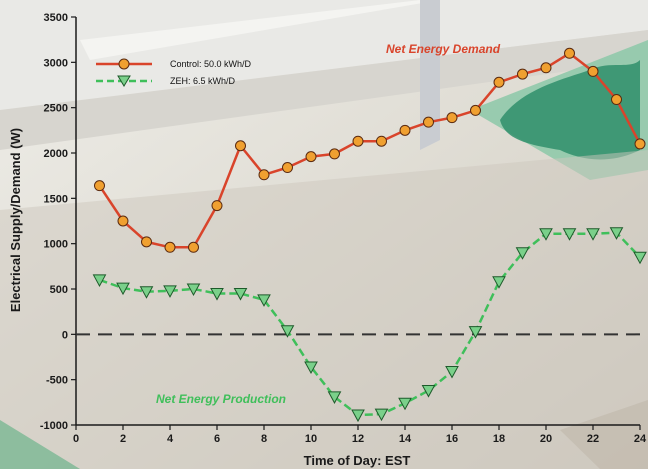 The width and height of the screenshot is (648, 469). What do you see at coordinates (56, 154) in the screenshot?
I see `y-tick-label: 2000` at bounding box center [56, 154].